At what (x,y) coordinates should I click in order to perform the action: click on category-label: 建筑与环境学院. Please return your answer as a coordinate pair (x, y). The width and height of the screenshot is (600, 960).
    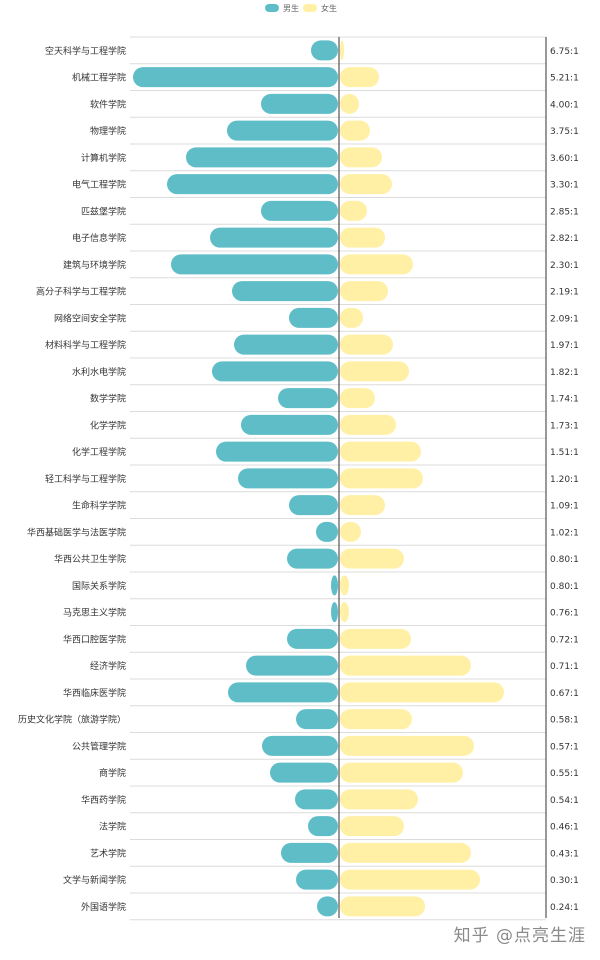
    Looking at the image, I should click on (94, 265).